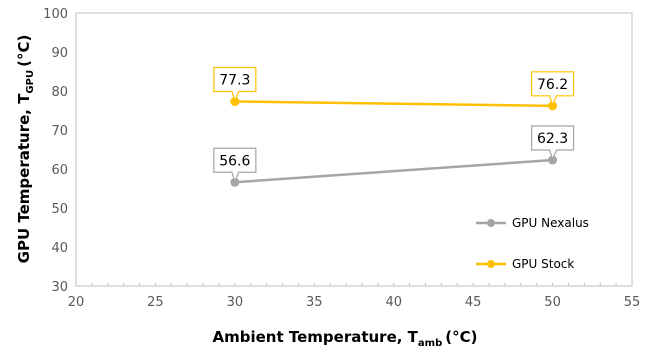 The width and height of the screenshot is (656, 349). I want to click on x-tick-label: 40, so click(393, 302).